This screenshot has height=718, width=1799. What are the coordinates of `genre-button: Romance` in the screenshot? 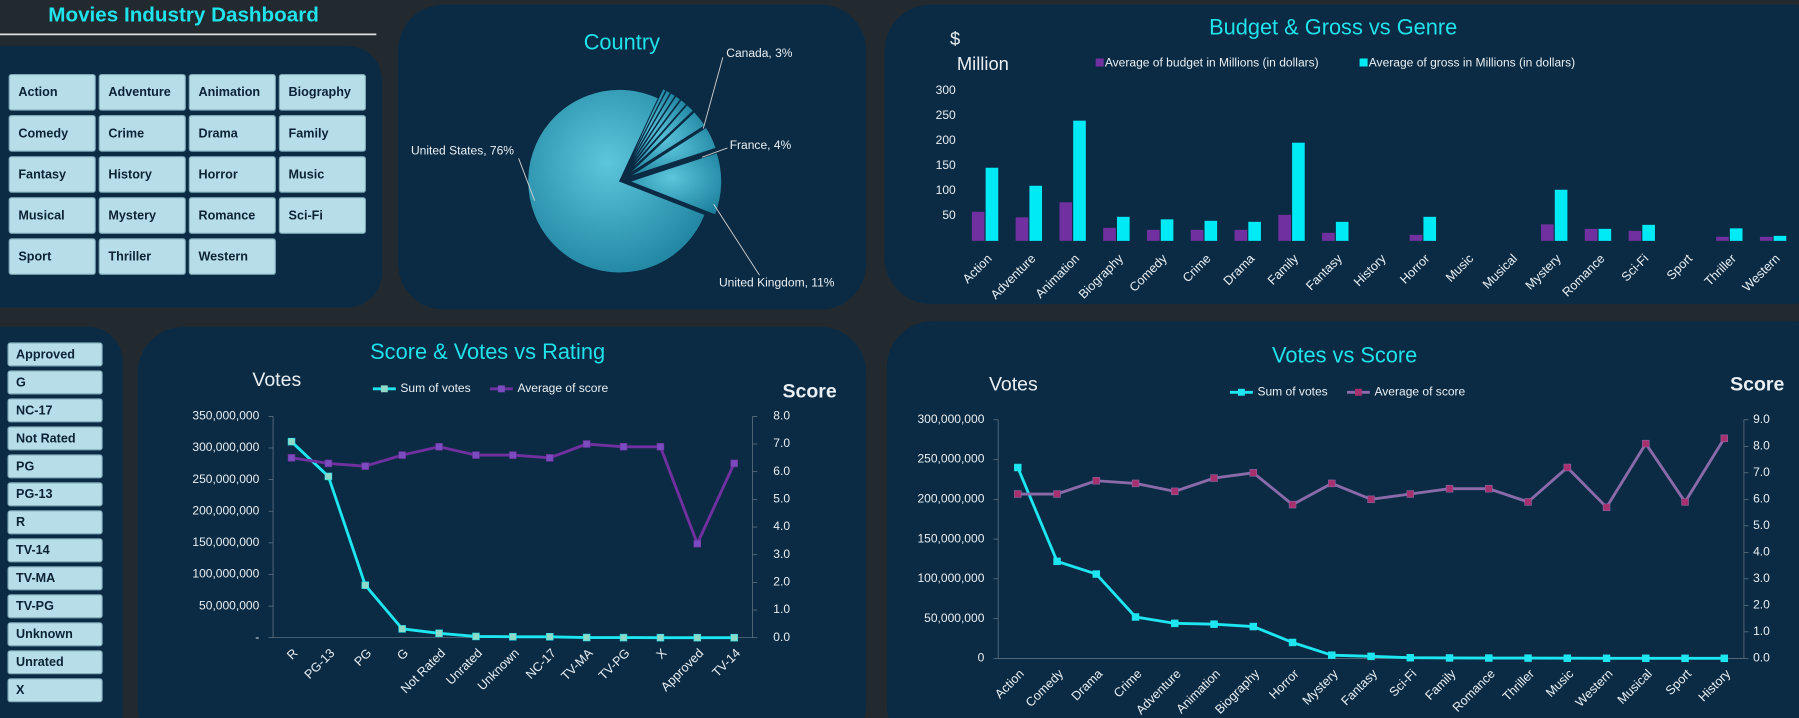 It's located at (232, 215).